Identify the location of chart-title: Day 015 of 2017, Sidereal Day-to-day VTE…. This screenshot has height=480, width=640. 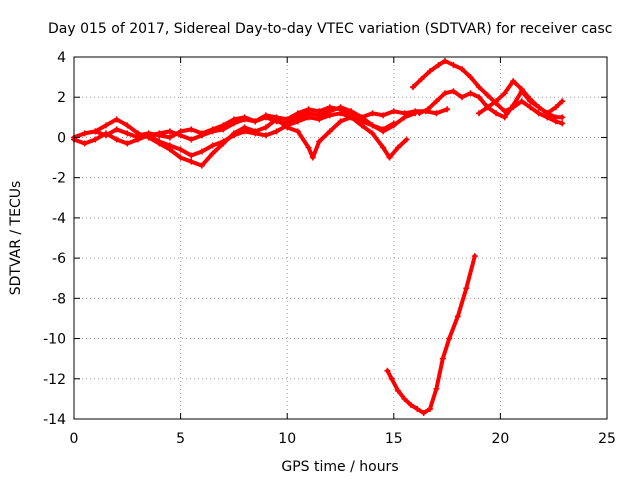
(330, 29).